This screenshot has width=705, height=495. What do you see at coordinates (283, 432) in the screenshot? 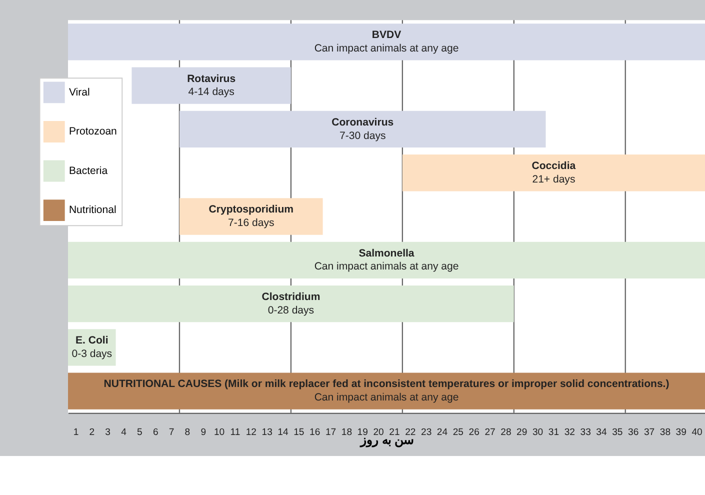
I see `x-tick-label: 14` at bounding box center [283, 432].